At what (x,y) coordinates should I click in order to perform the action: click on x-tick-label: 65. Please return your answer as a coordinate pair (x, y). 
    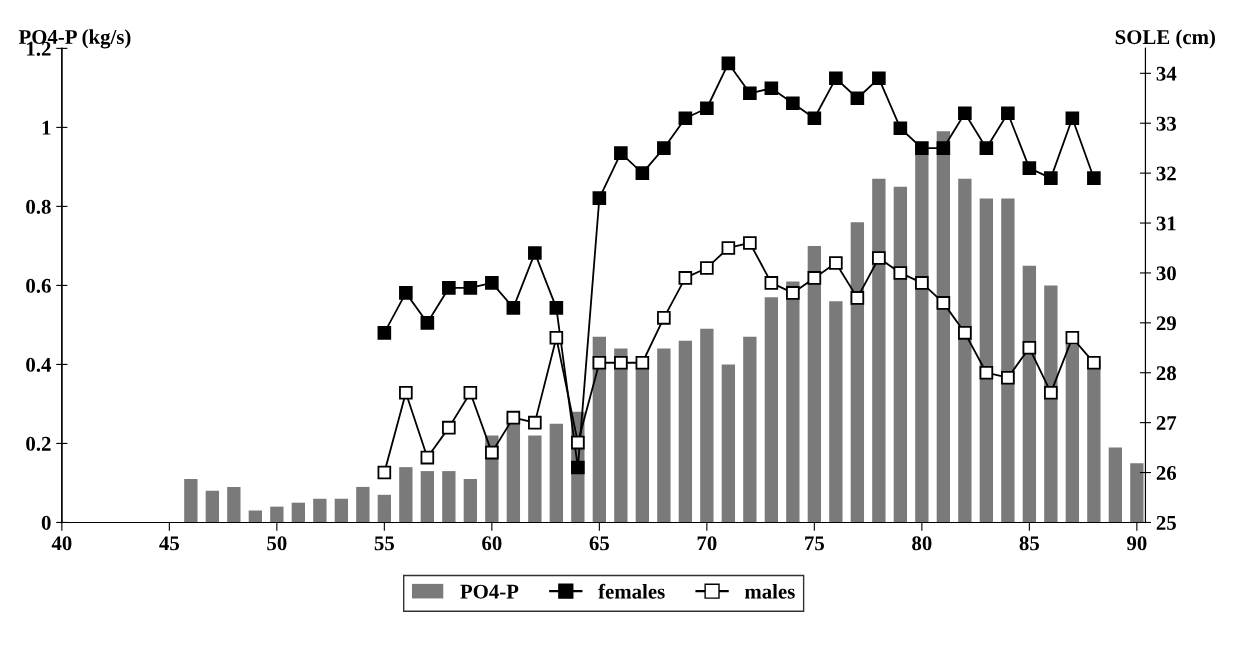
    Looking at the image, I should click on (599, 543).